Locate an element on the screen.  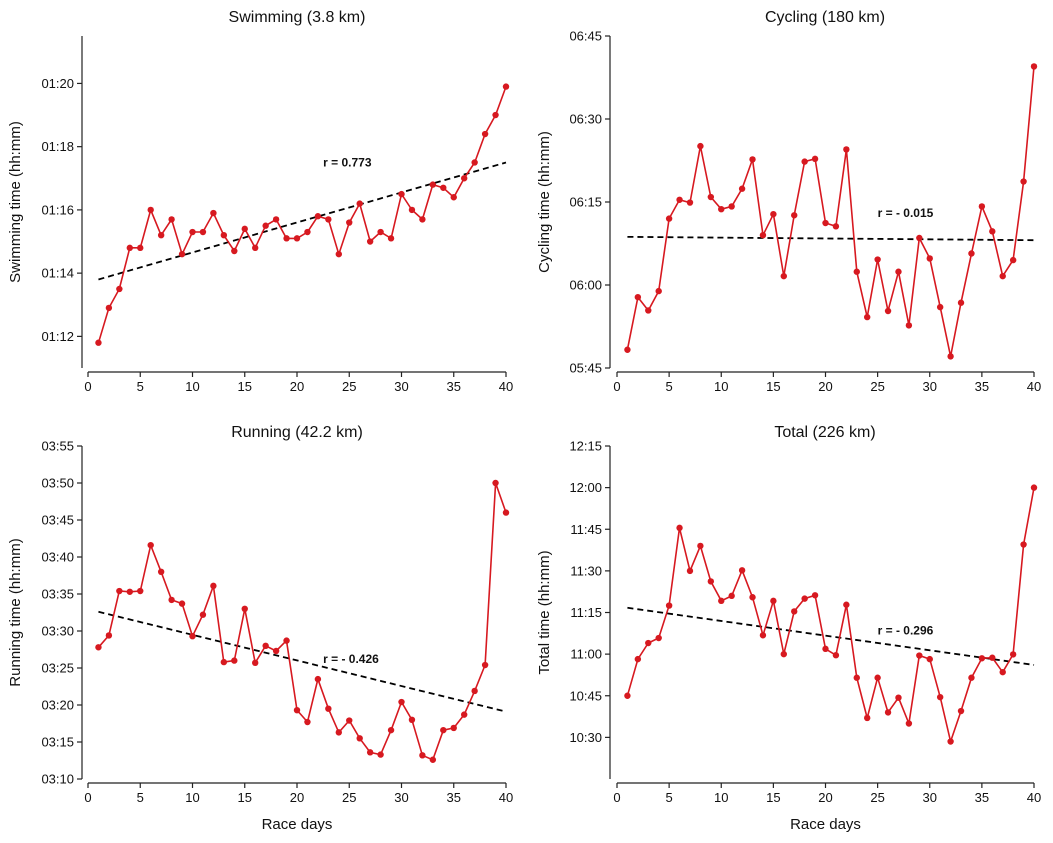
x-tick-label: 30 is located at coordinates (930, 797).